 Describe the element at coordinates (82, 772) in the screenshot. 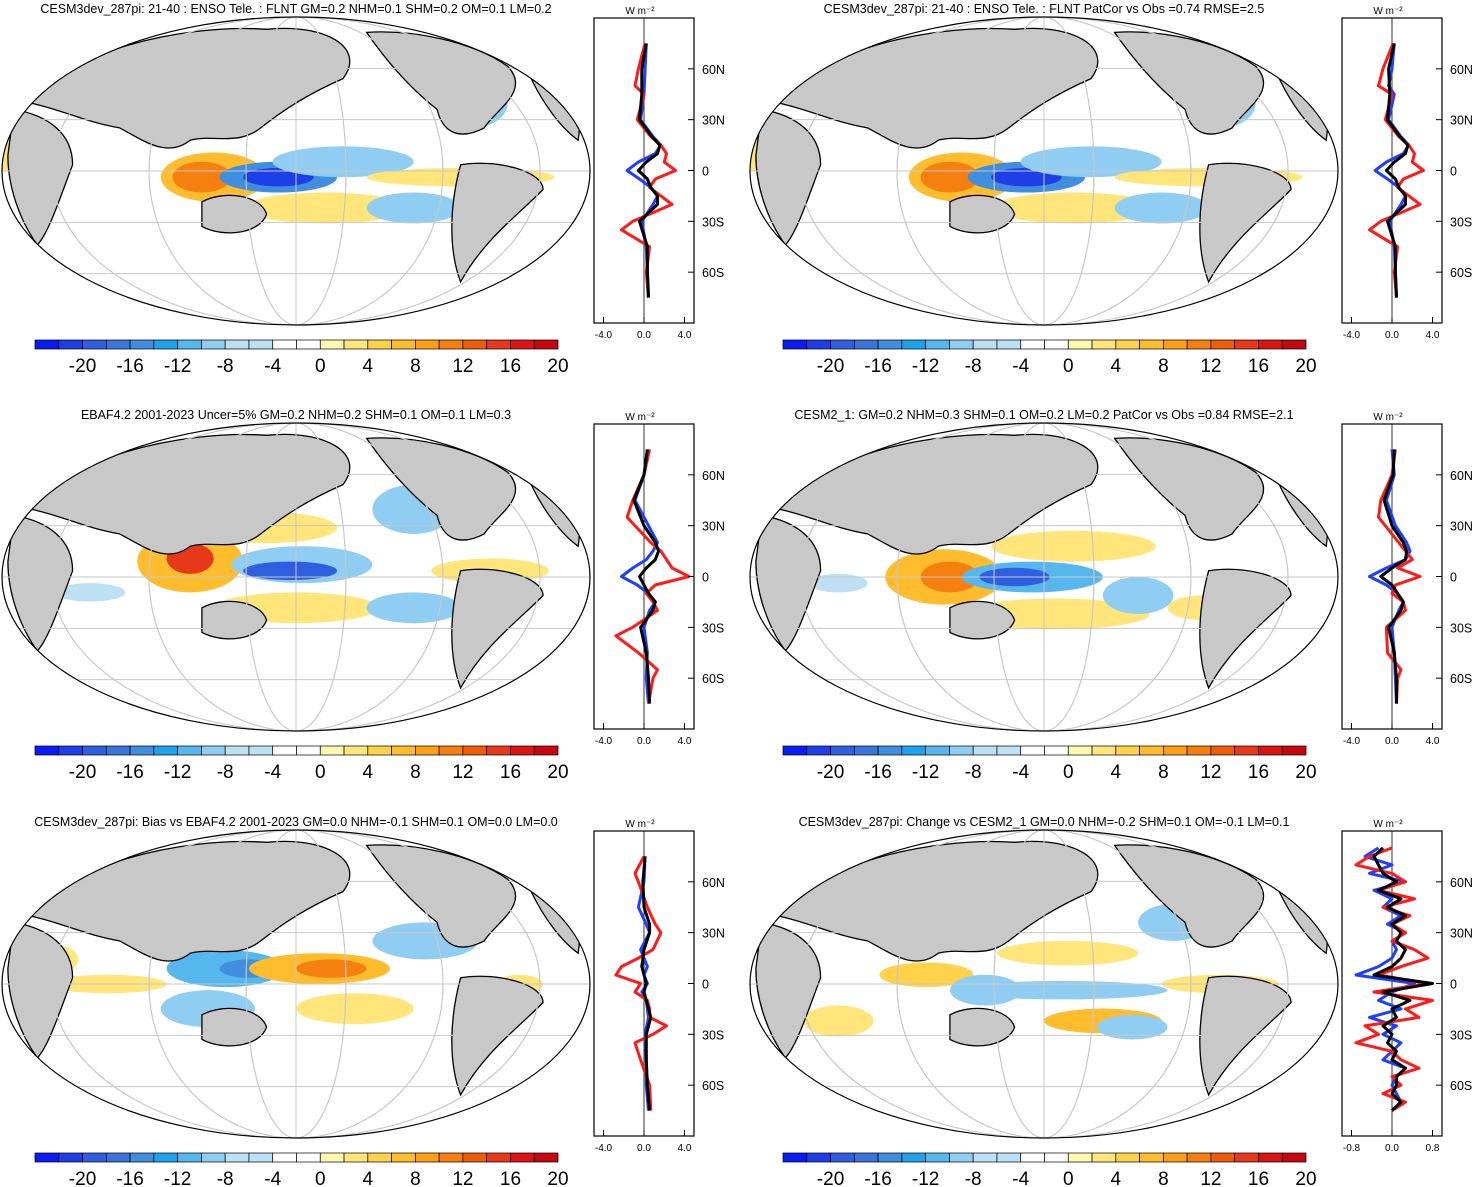

I see `colorbar-label: -20` at that location.